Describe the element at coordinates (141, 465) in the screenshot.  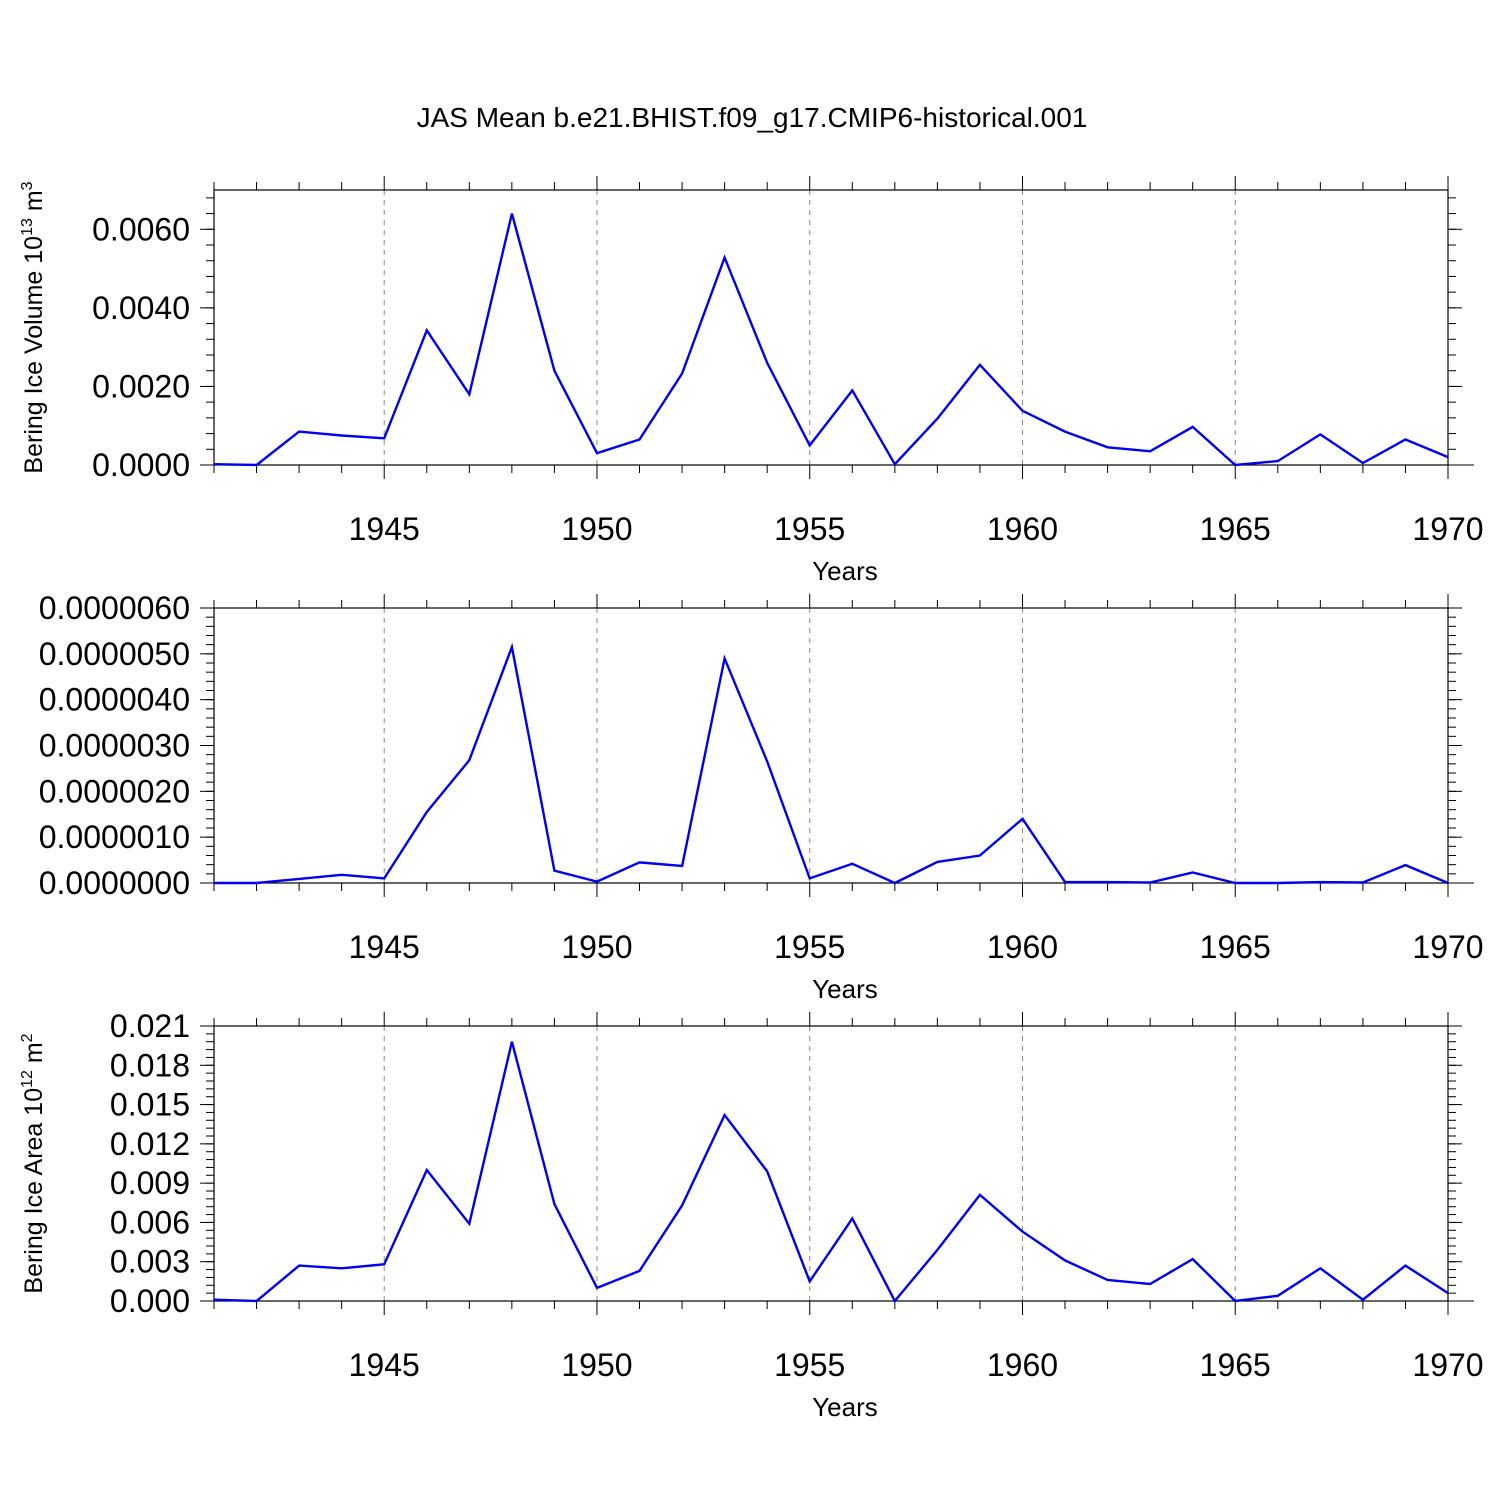
I see `y-tick-label: 0.0000` at that location.